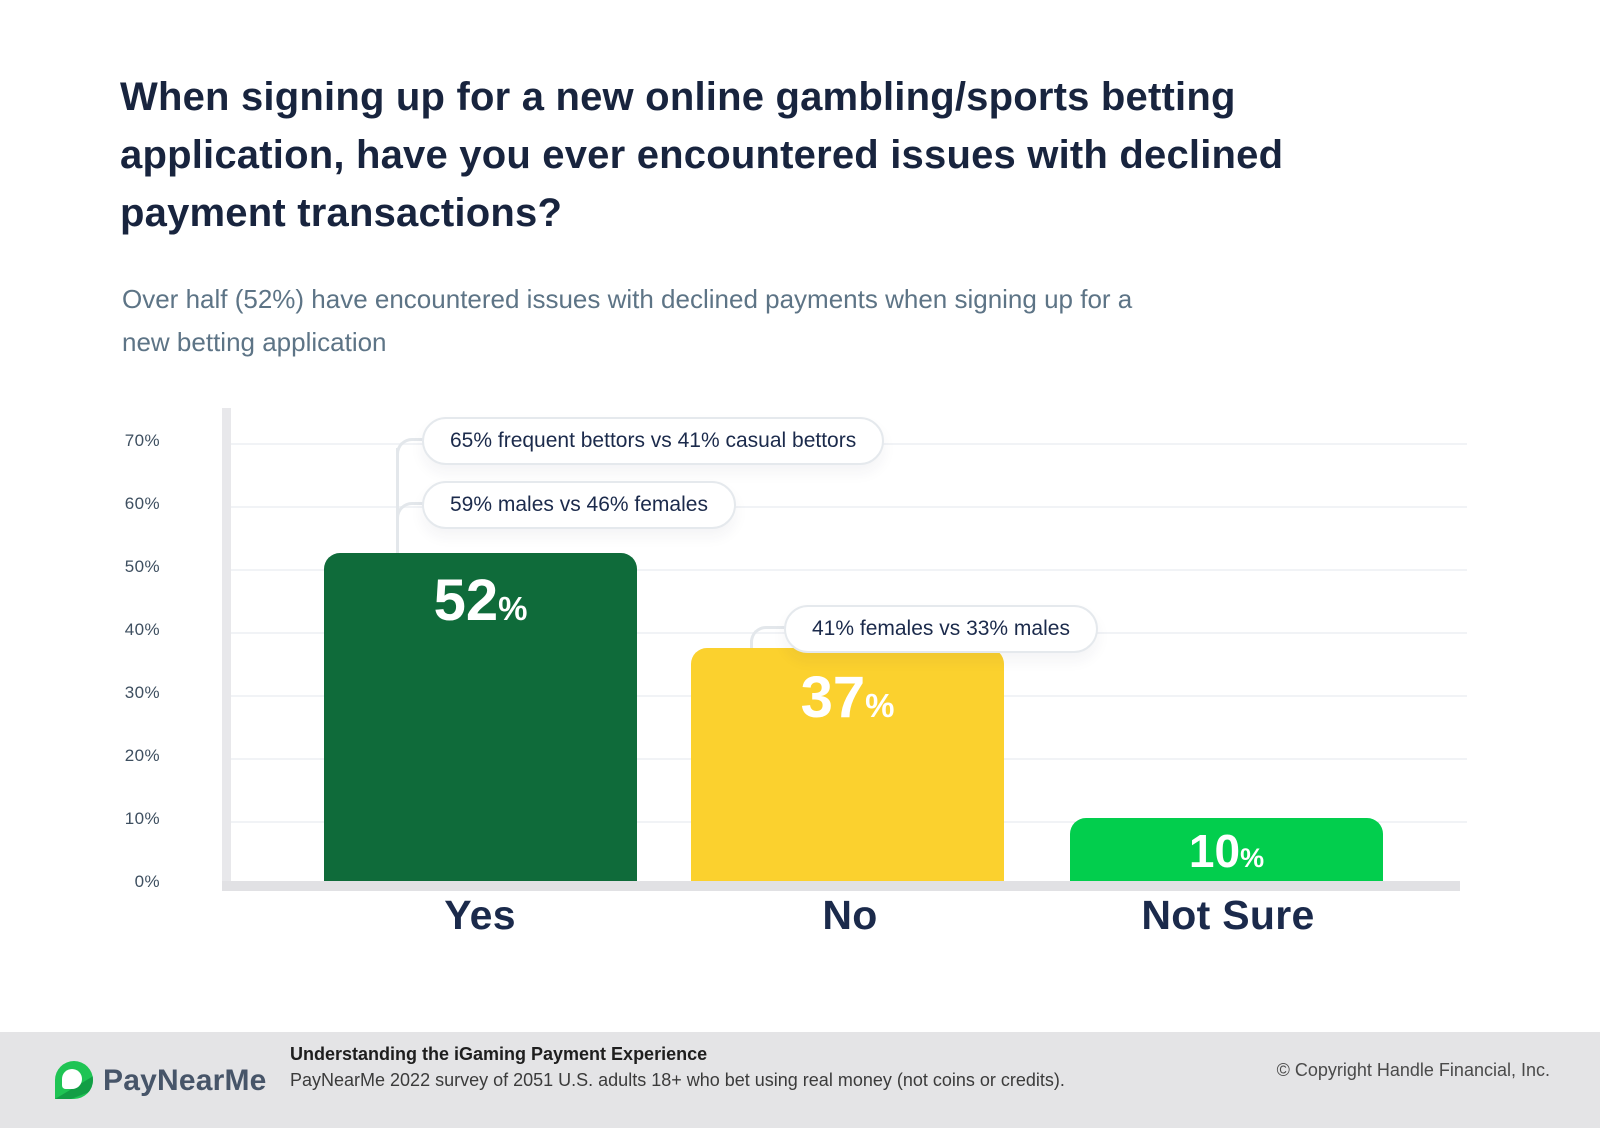  What do you see at coordinates (941, 629) in the screenshot?
I see `callout-females-vs-males-no: 41% females vs 33% males` at bounding box center [941, 629].